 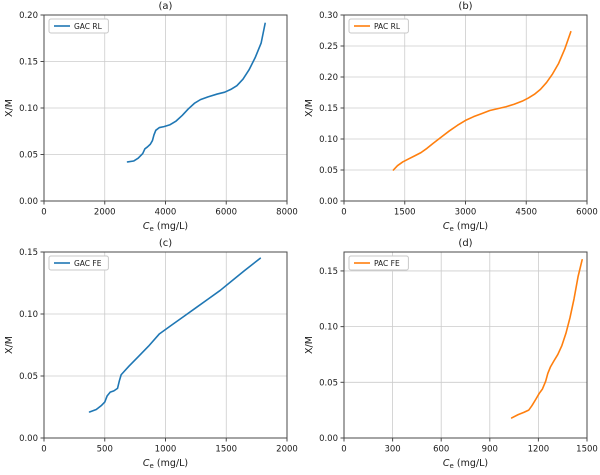 I want to click on legend: GAC RL, so click(x=78, y=26).